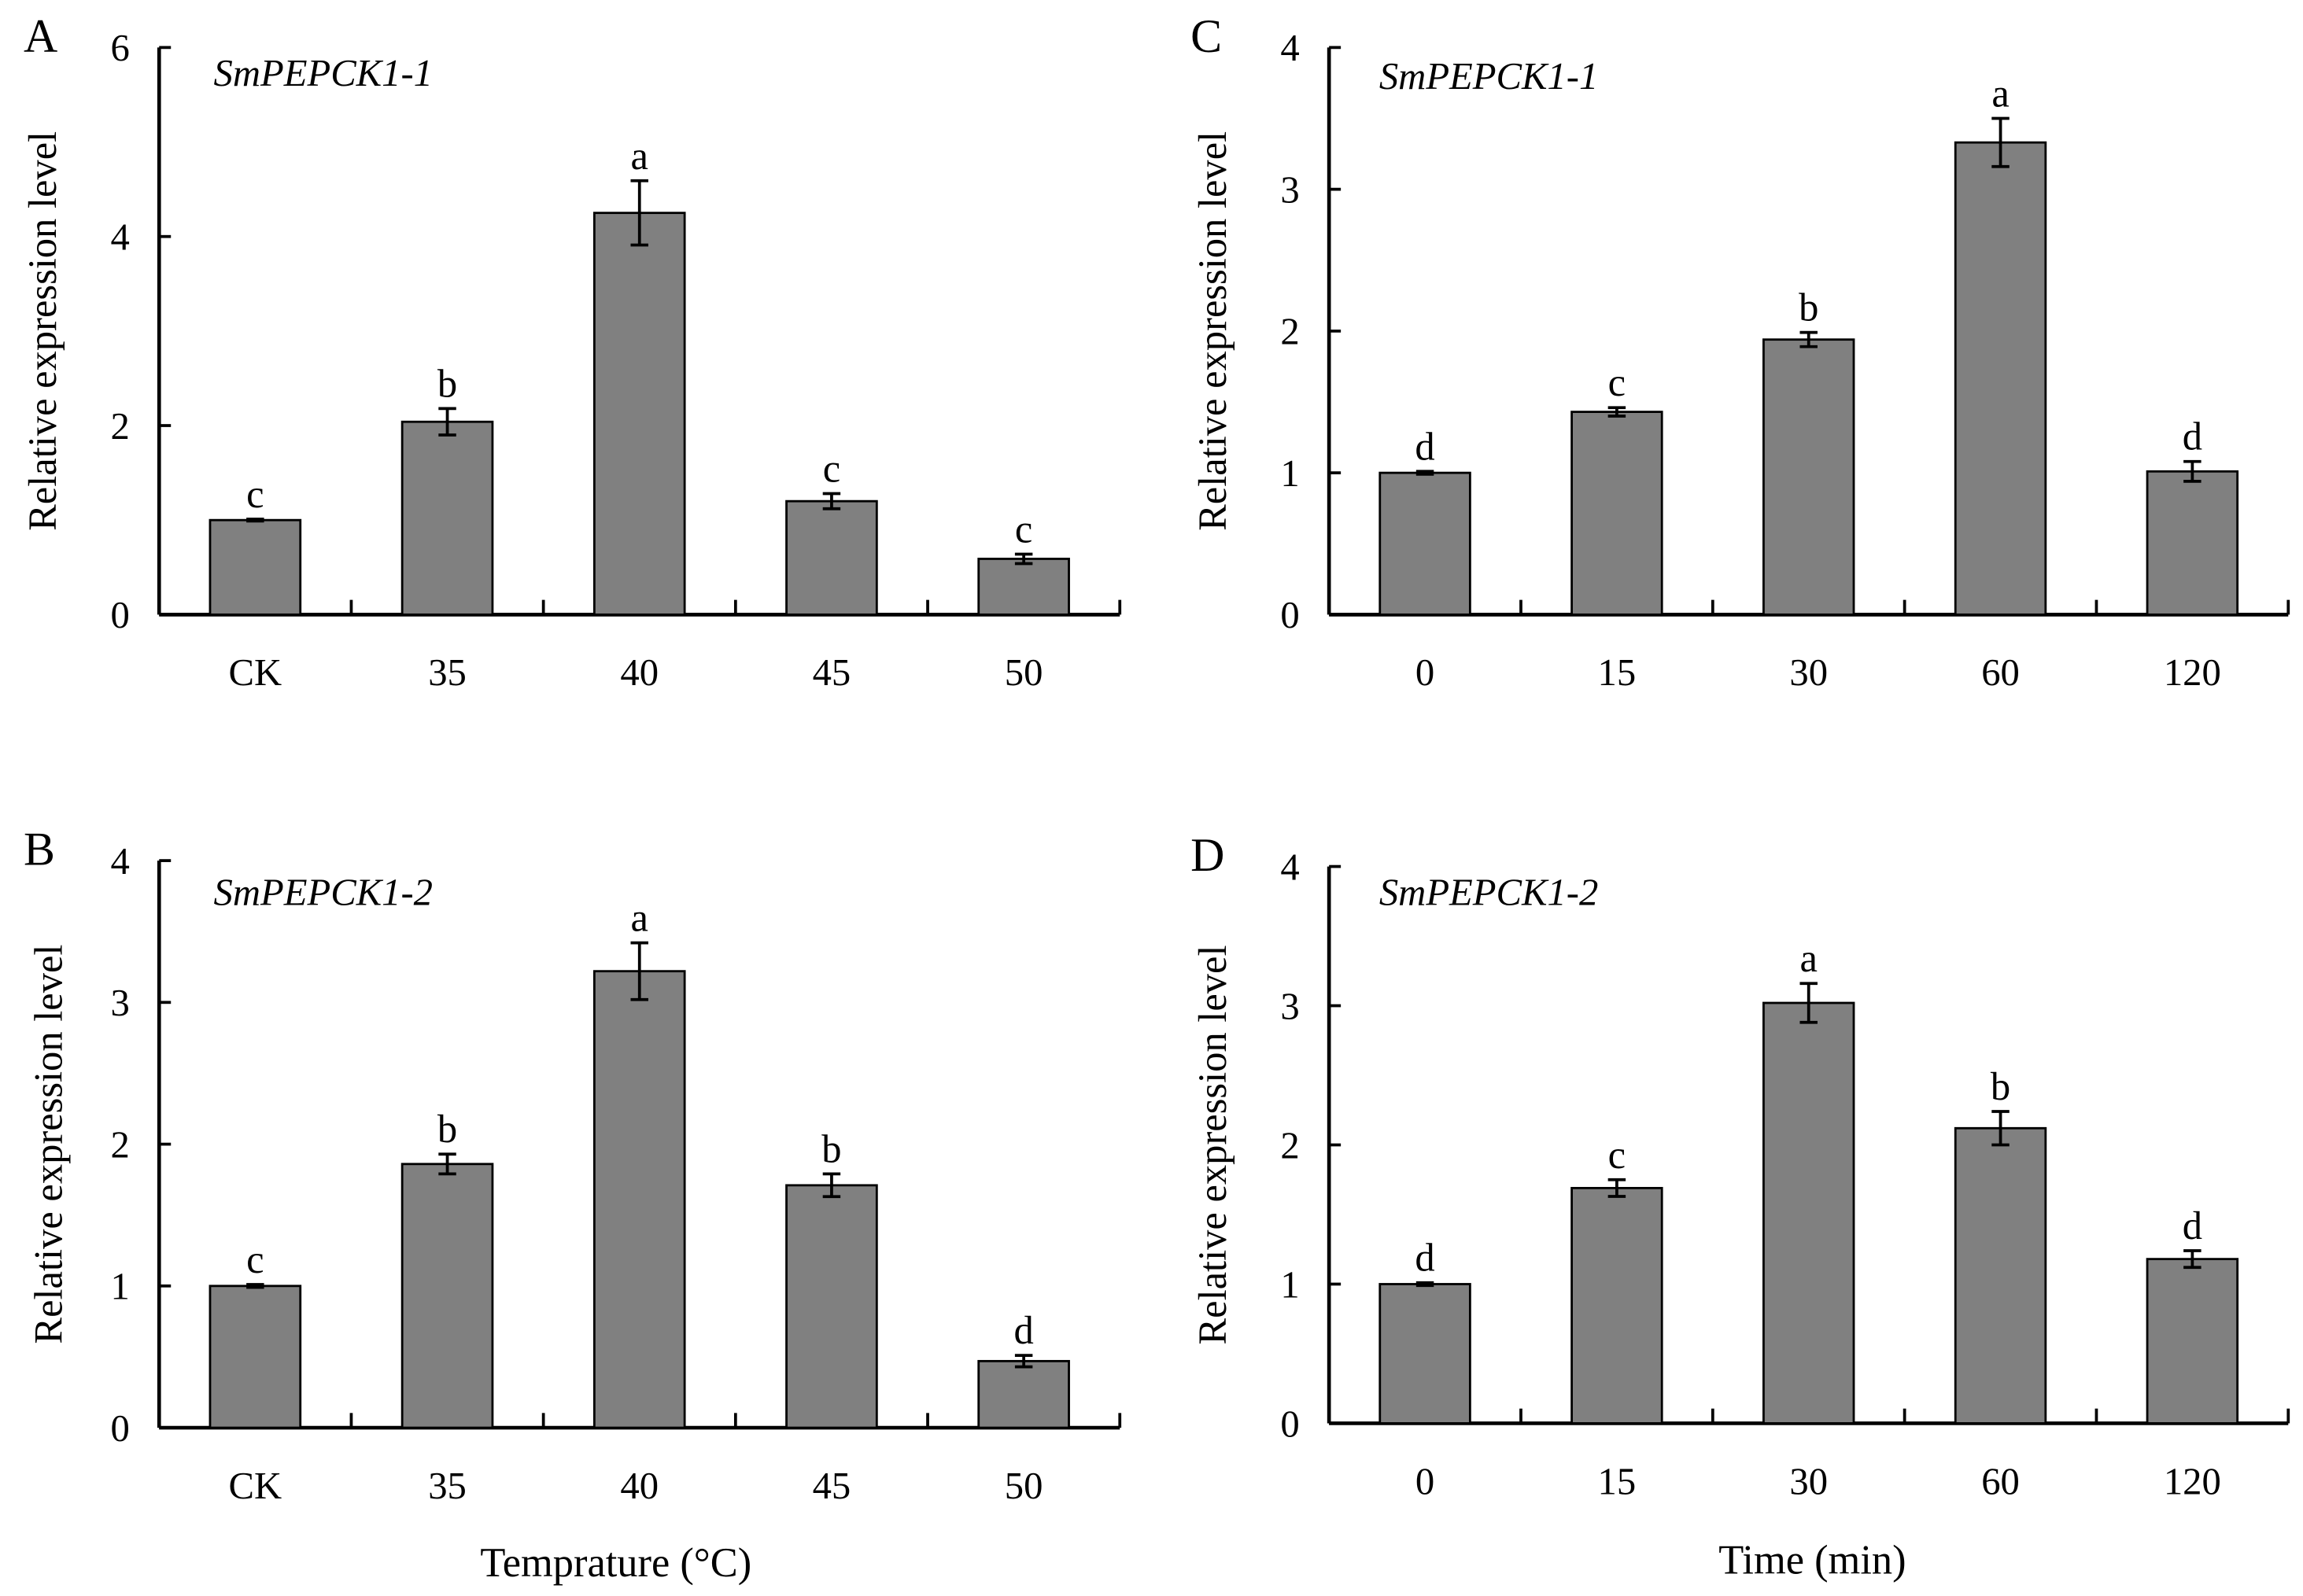  Describe the element at coordinates (1207, 855) in the screenshot. I see `panel-label: D` at that location.